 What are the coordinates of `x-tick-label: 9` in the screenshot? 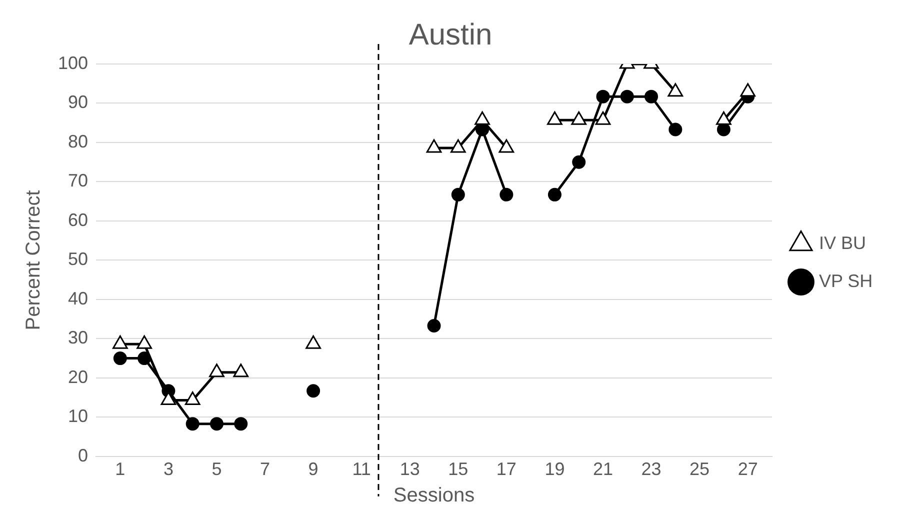 It's located at (313, 469).